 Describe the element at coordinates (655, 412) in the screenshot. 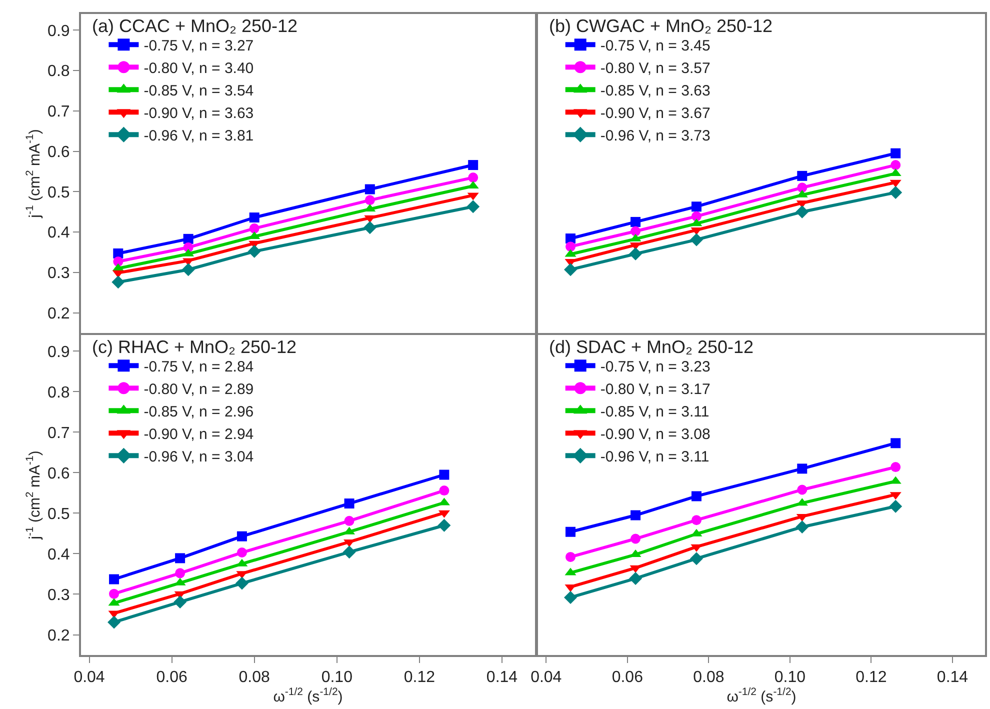

I see `legend-label: -0.85 V, n = 3.11` at that location.